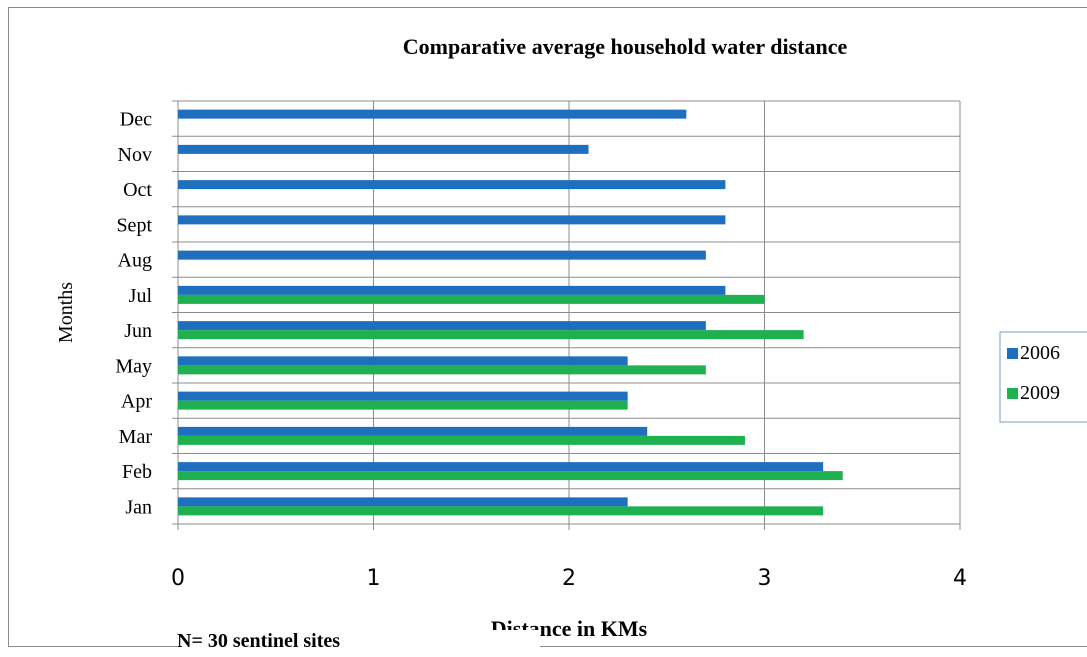 This screenshot has height=657, width=1087. What do you see at coordinates (403, 405) in the screenshot?
I see `bar-2009-apr` at bounding box center [403, 405].